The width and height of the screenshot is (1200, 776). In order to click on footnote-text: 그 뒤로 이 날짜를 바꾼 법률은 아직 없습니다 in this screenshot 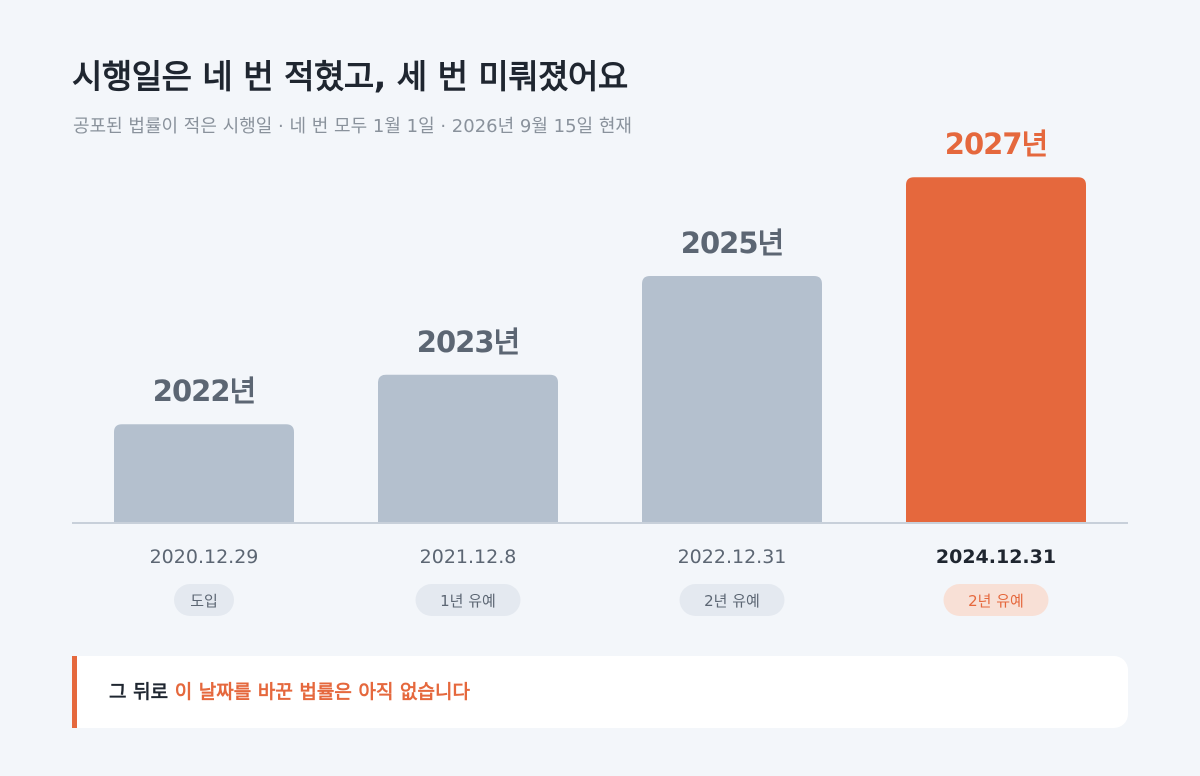, I will do `click(289, 692)`.